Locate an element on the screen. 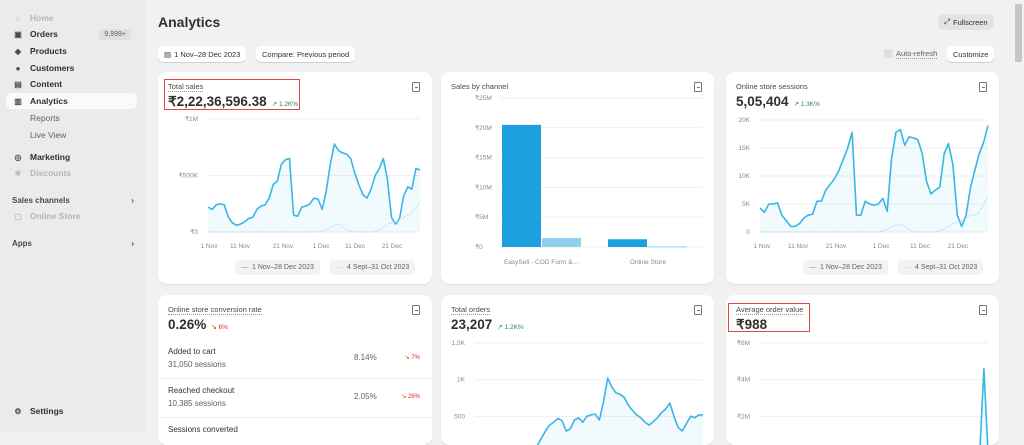 This screenshot has height=445, width=1024. sidebar-item-discounts: ✱ Discounts is located at coordinates (43, 173).